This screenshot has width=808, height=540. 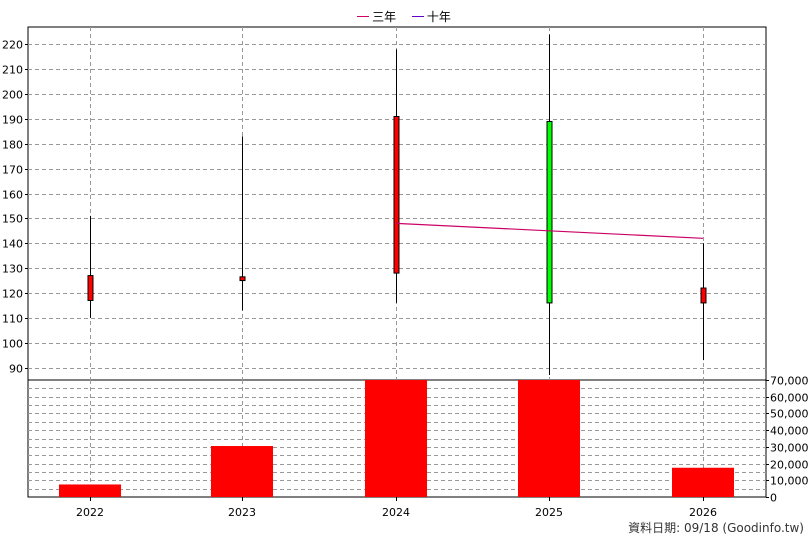 What do you see at coordinates (242, 512) in the screenshot?
I see `x-tick-label: 2023` at bounding box center [242, 512].